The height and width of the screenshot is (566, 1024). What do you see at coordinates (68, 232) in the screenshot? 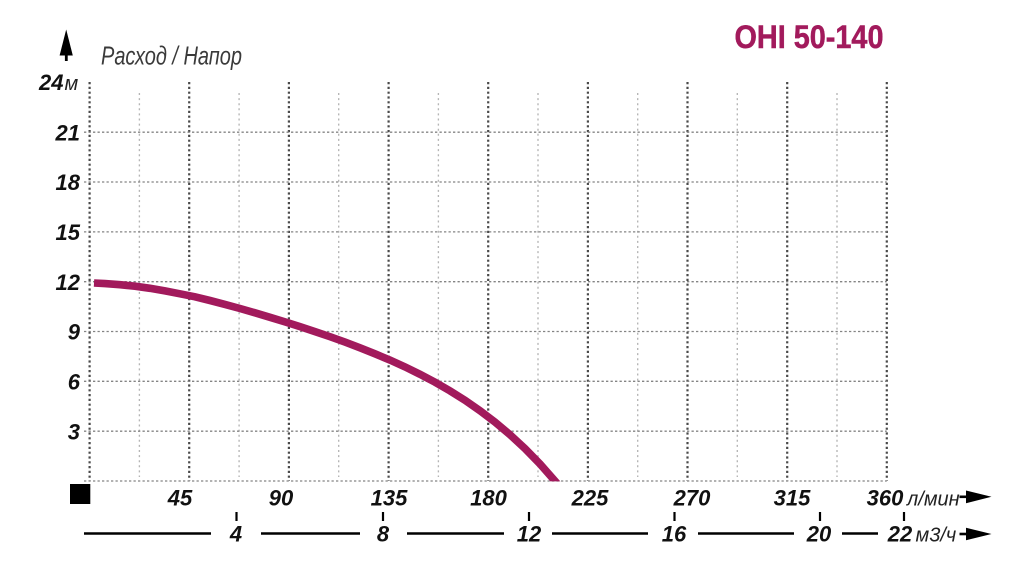
I see `svg-text: 15` at bounding box center [68, 232].